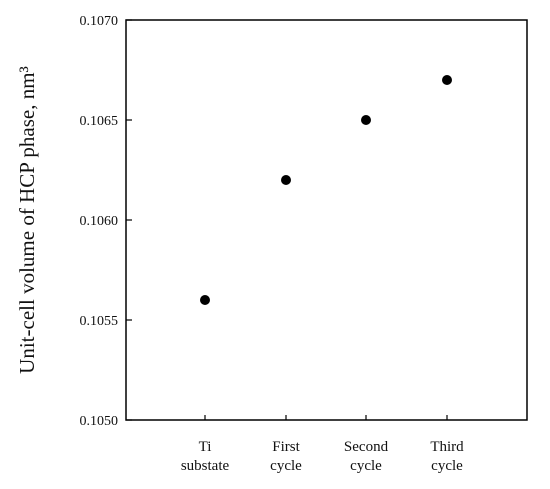 The image size is (550, 489). I want to click on x-category-label-line: substate, so click(205, 466).